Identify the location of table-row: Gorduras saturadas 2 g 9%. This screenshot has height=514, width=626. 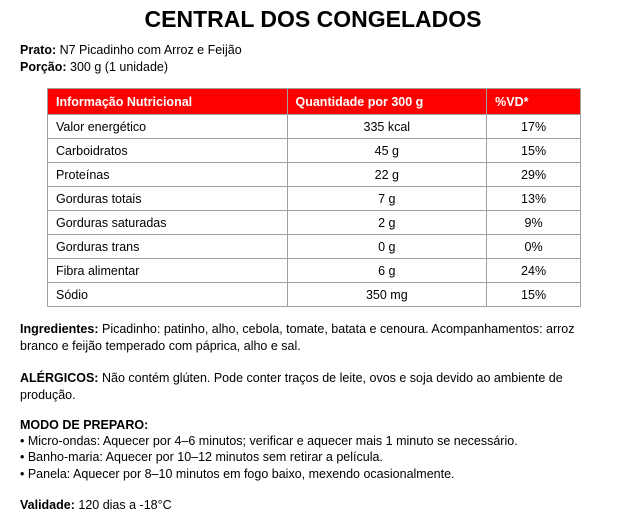
(314, 222).